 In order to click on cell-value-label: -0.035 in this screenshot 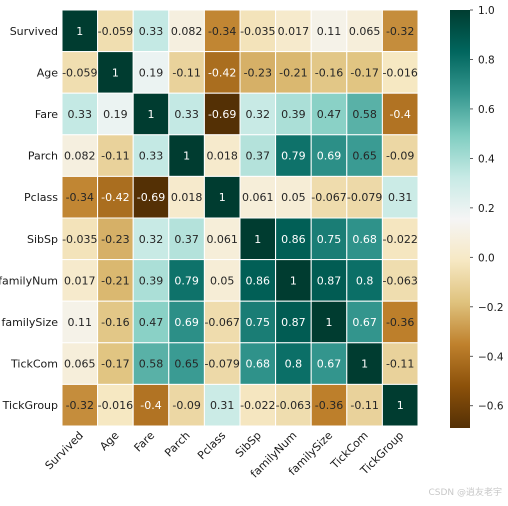, I will do `click(79, 239)`.